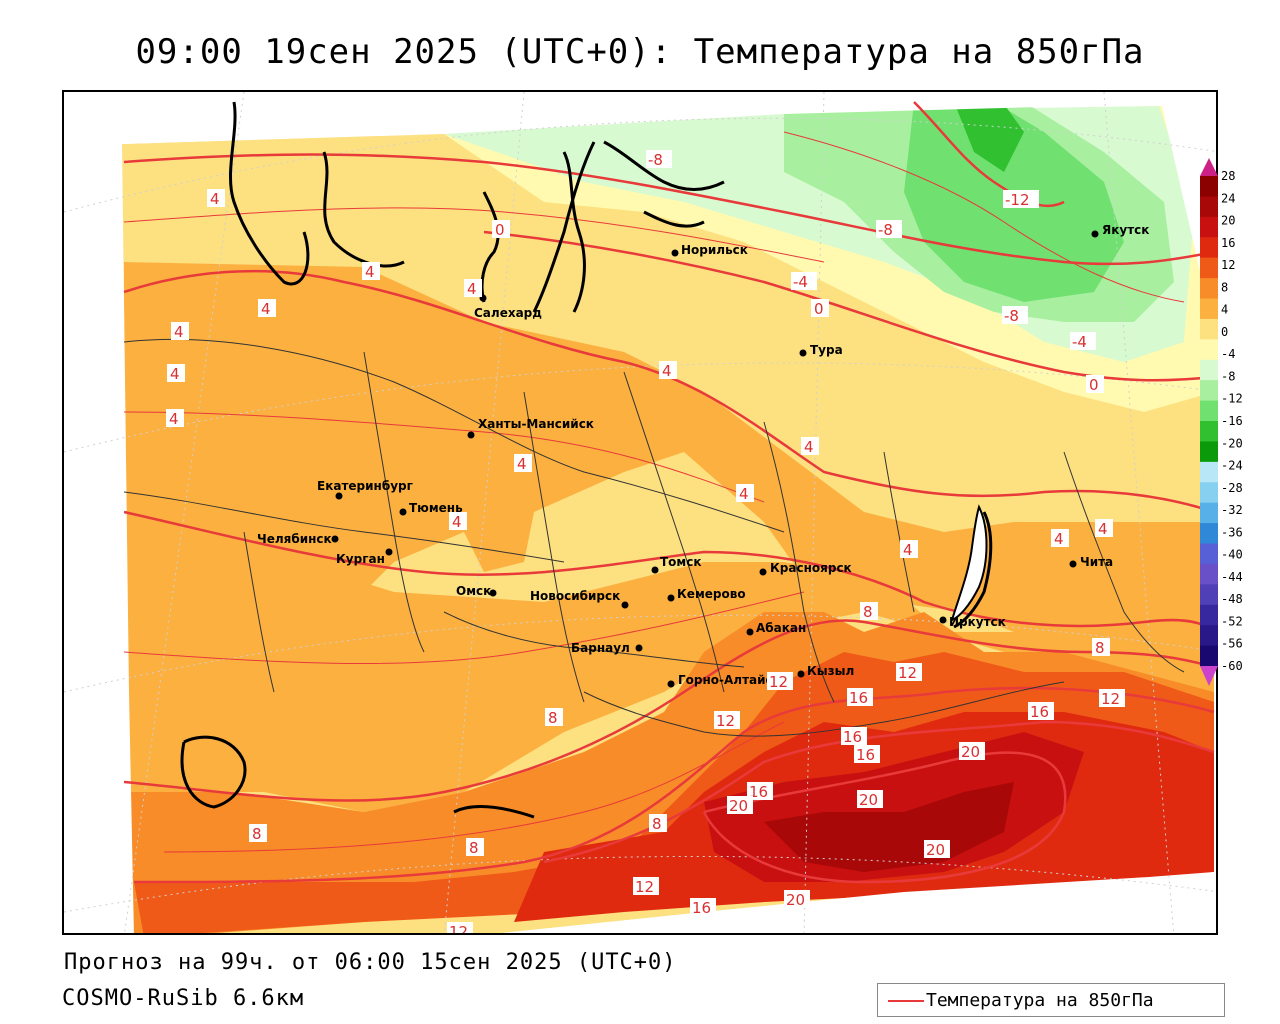 The image size is (1280, 1024). Describe the element at coordinates (804, 281) in the screenshot. I see `isoline-label: -4` at that location.